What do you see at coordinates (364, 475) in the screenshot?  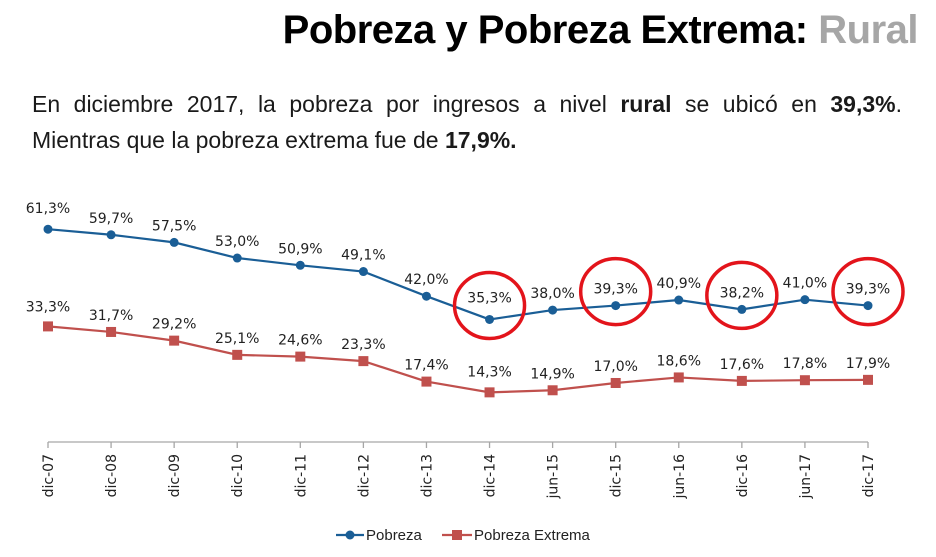 I see `x-tick-label: dic-12` at bounding box center [364, 475].